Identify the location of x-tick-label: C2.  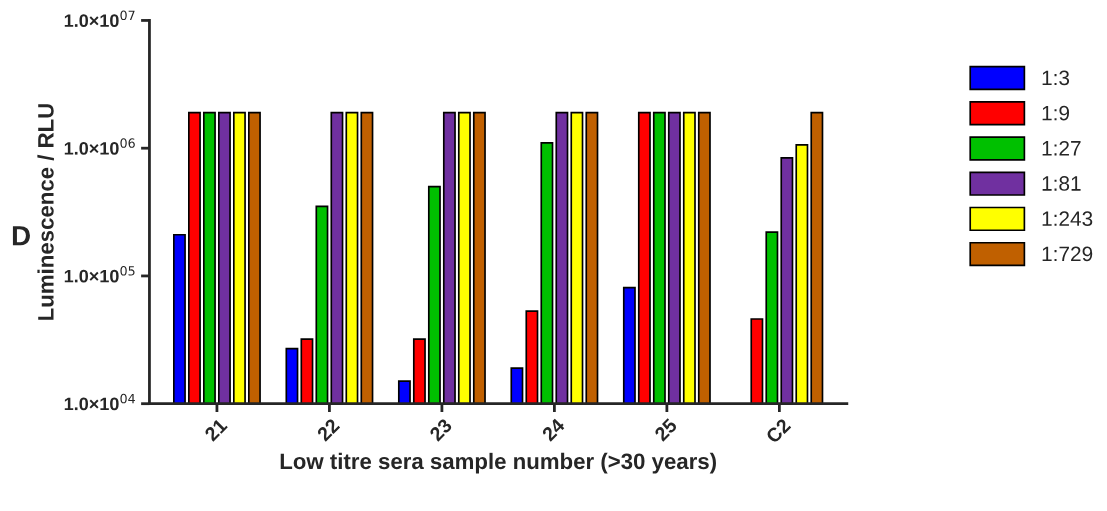
(778, 430).